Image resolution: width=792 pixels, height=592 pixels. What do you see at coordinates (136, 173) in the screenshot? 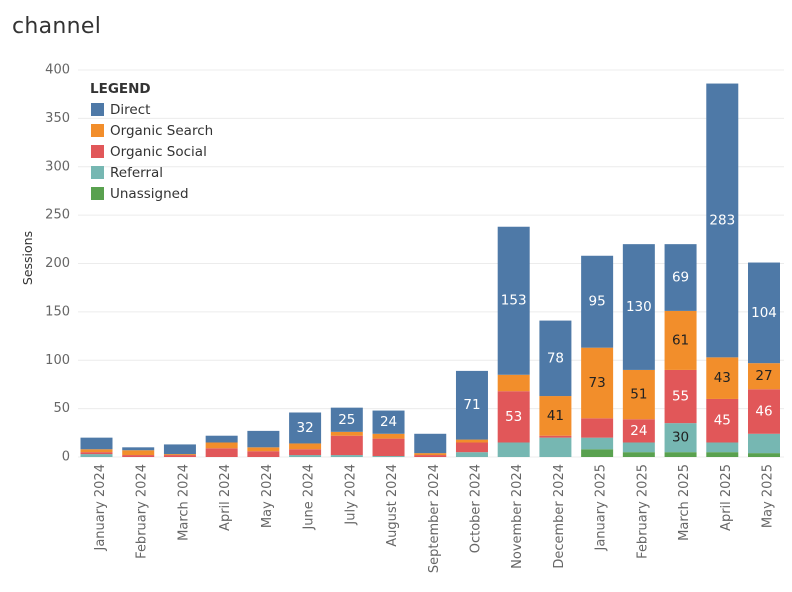
I see `legend-item-label: Referral` at bounding box center [136, 173].